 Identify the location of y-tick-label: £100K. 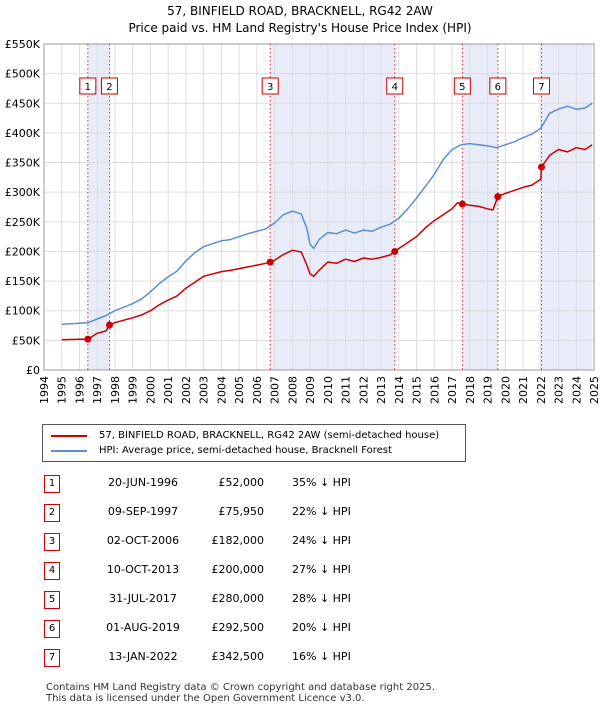
(23, 311).